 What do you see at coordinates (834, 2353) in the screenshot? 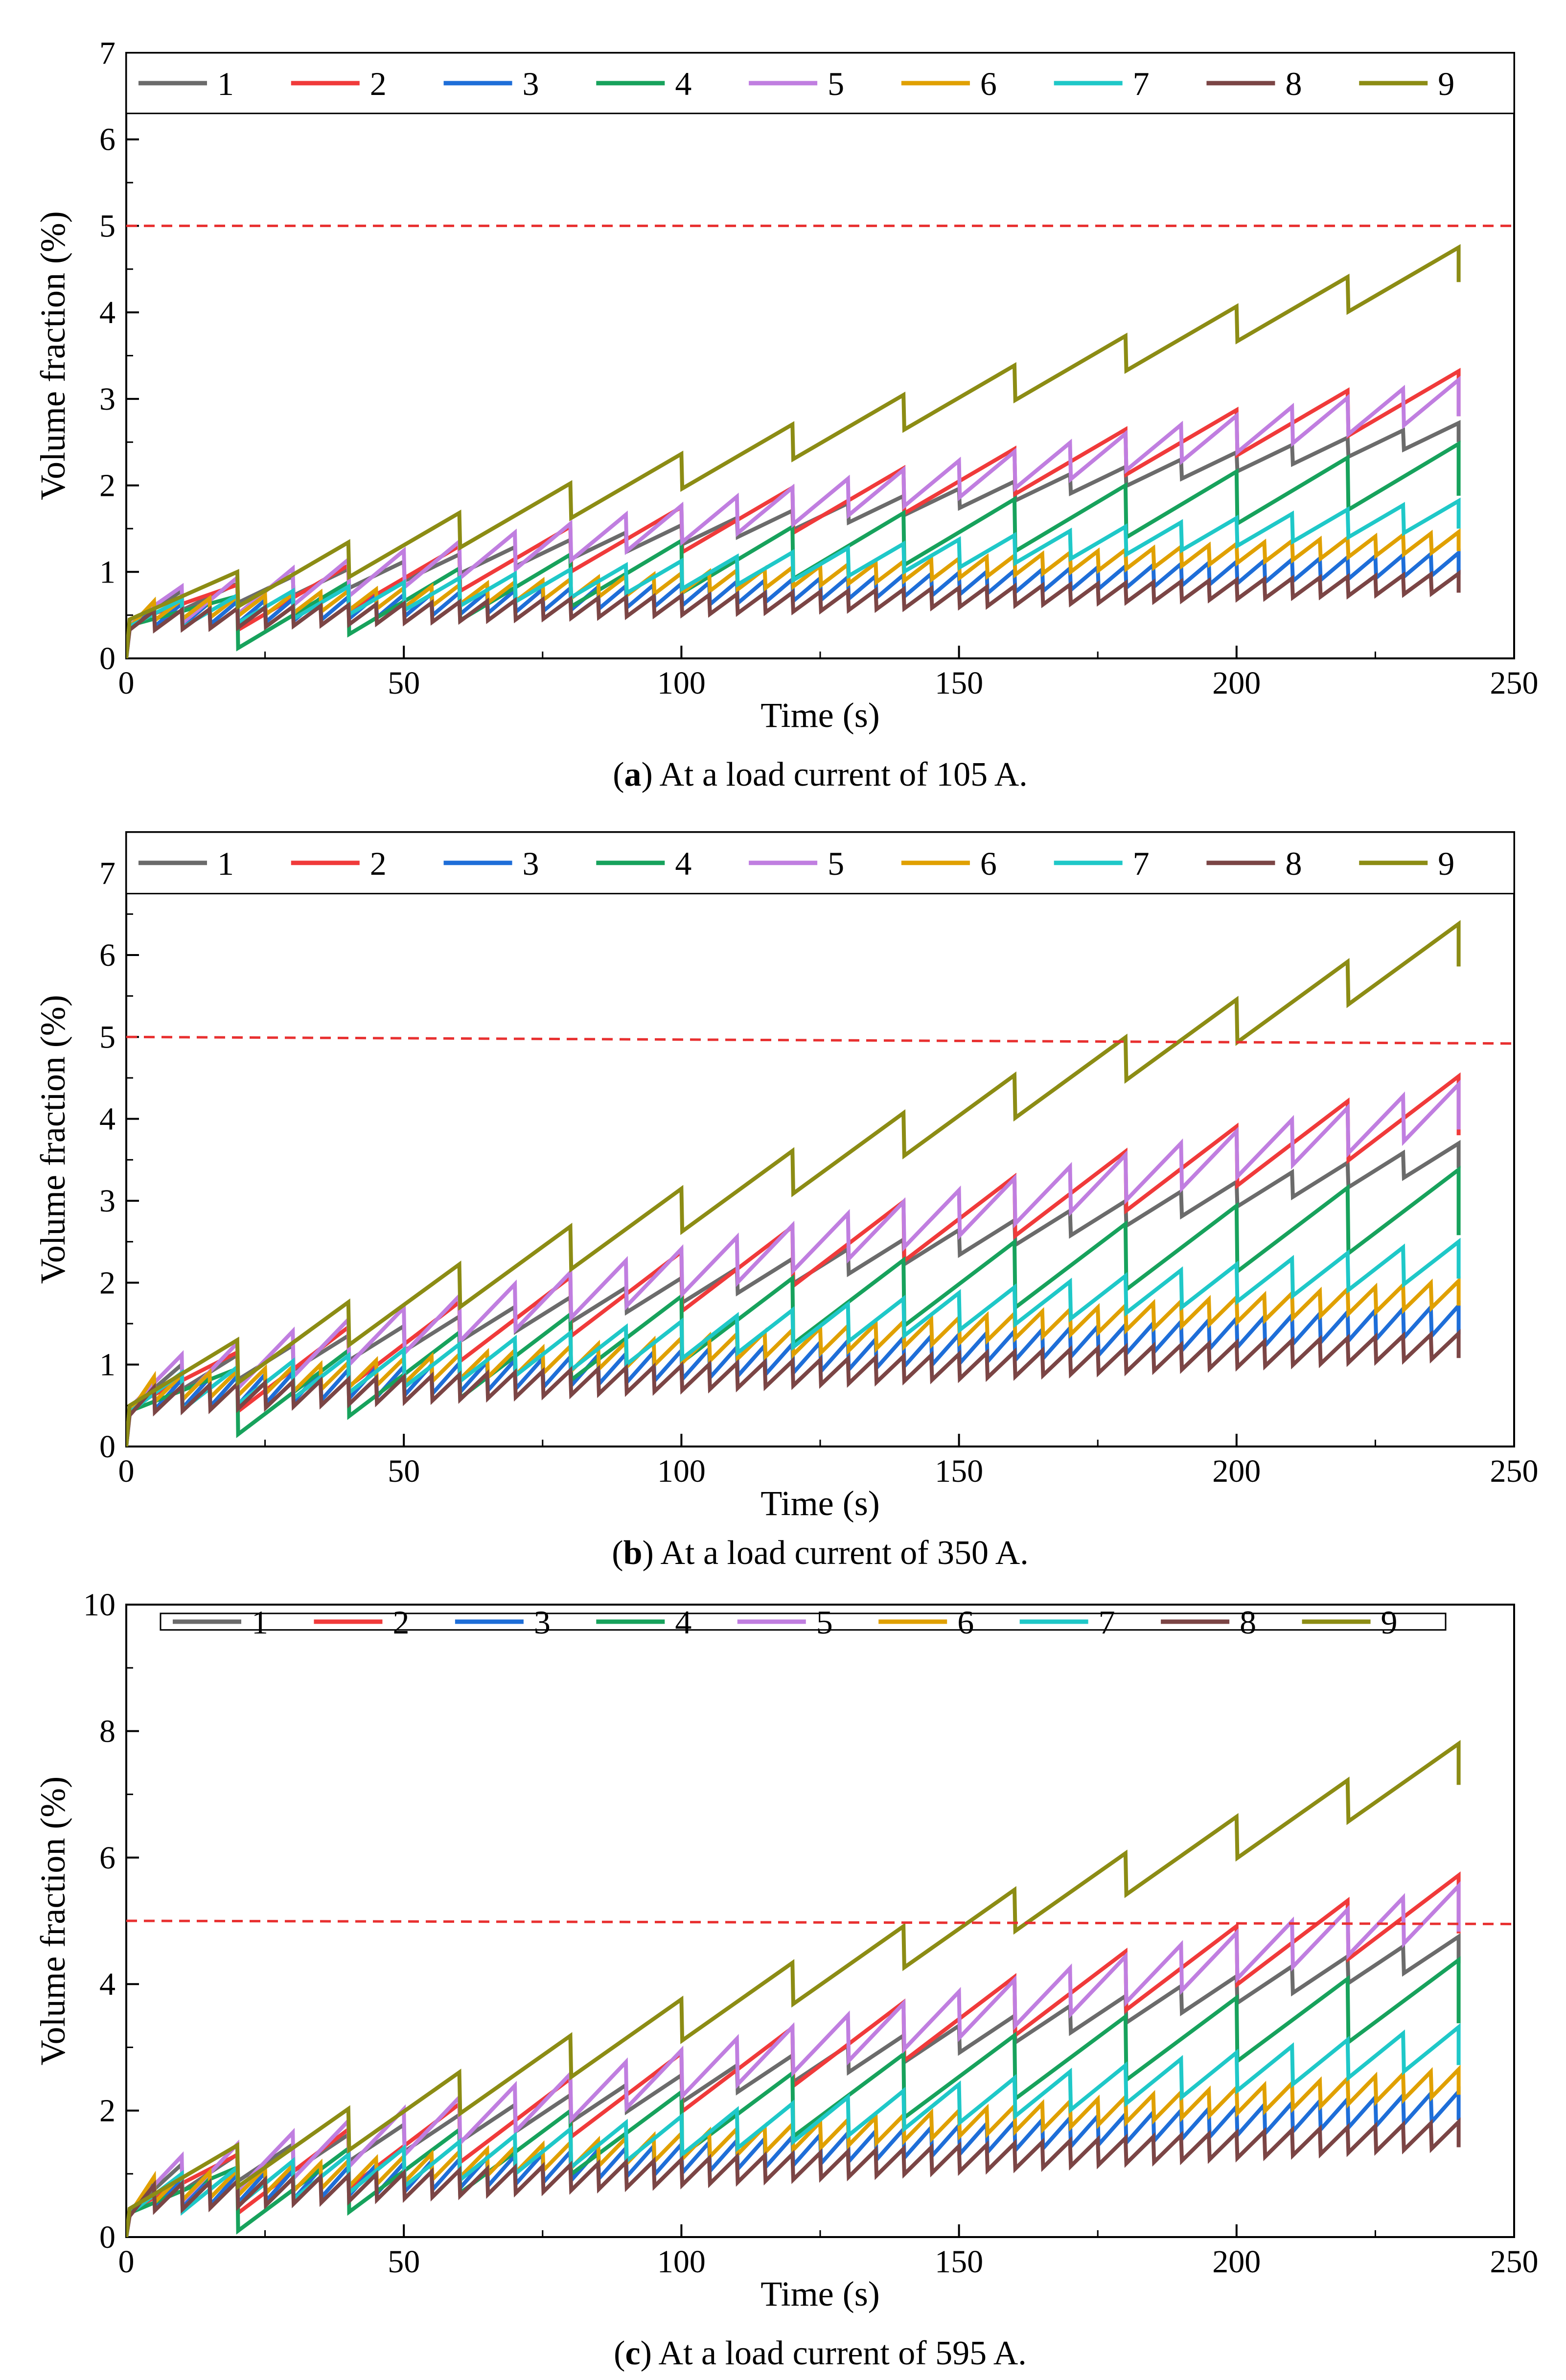
I see `caption-text: ) At a load current of 595 A.` at bounding box center [834, 2353].